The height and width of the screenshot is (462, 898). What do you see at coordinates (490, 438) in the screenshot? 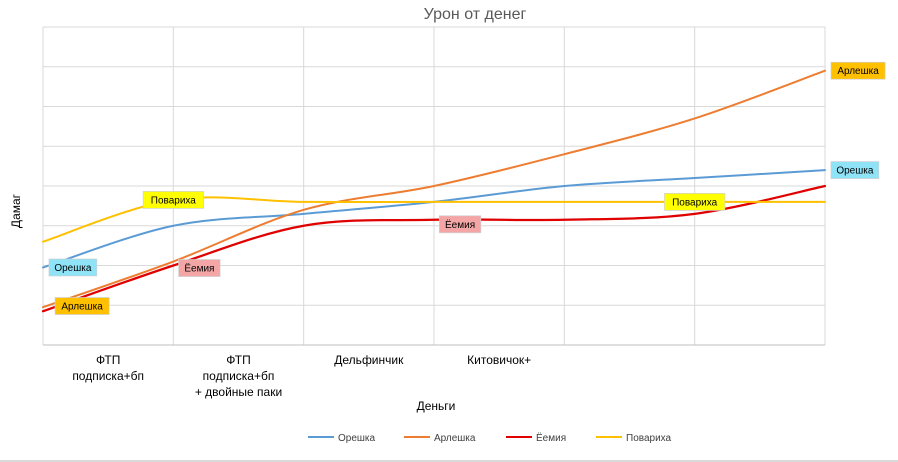
I see `legend: Орешка Арлешка Ёемия Повариха` at bounding box center [490, 438].